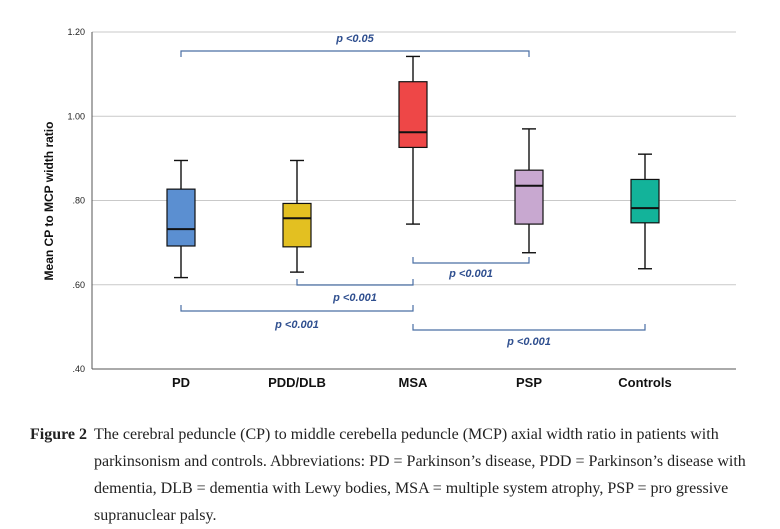  I want to click on box-psp, so click(529, 191).